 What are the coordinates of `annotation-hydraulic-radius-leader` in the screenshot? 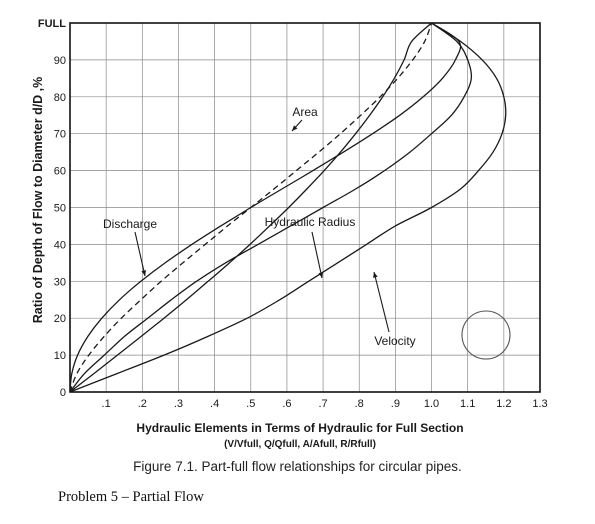 It's located at (317, 255).